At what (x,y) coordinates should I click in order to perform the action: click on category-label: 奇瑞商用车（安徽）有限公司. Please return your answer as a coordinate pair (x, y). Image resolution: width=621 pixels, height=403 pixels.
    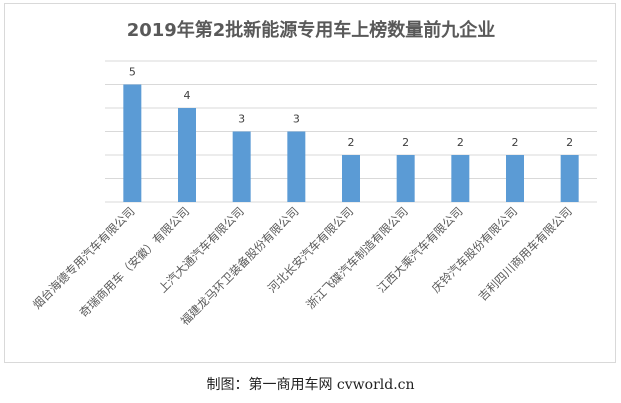
    Looking at the image, I should click on (135, 262).